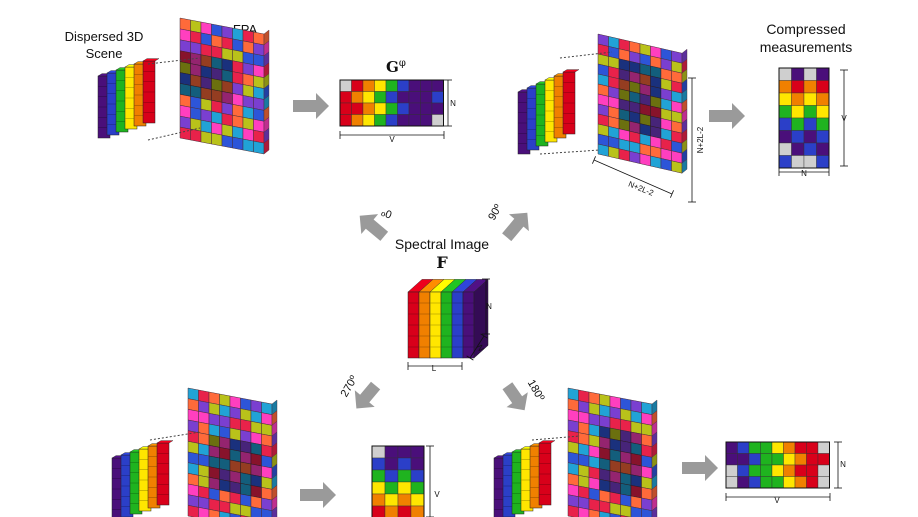 The image size is (918, 517). I want to click on compressed-label-line1: Compressed, so click(805, 29).